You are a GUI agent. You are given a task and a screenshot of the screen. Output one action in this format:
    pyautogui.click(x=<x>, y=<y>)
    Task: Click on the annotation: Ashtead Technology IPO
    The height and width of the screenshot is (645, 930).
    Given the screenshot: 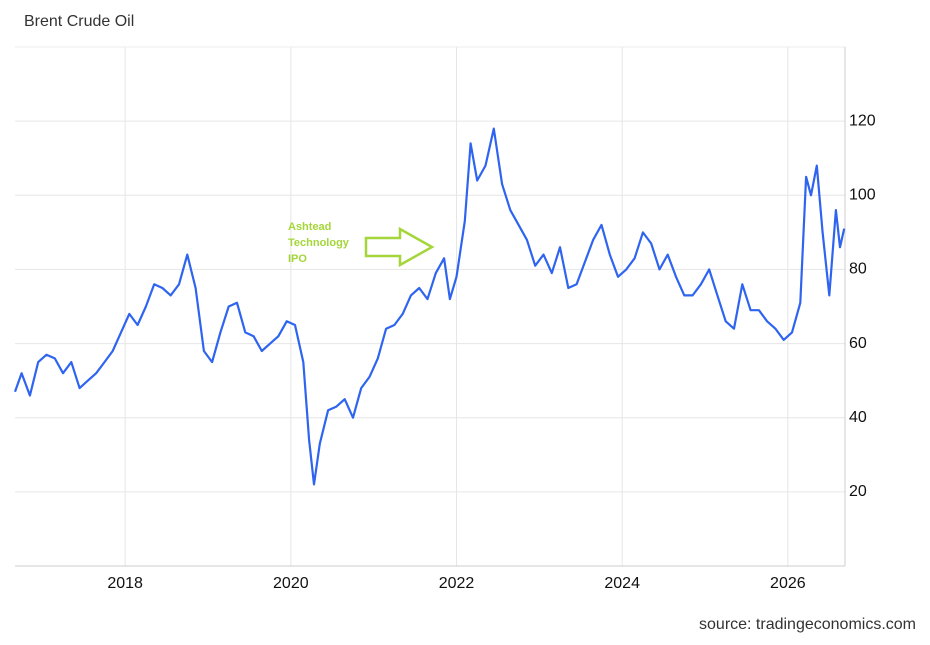 What is the action you would take?
    pyautogui.click(x=361, y=244)
    